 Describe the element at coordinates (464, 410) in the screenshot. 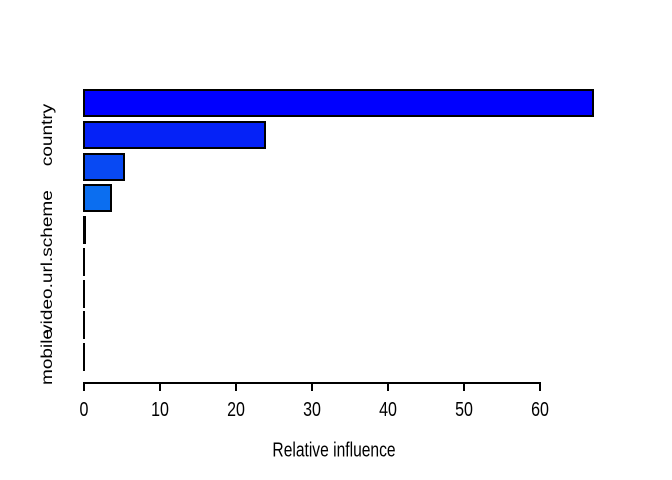

I see `x-axis-tick-label: 50` at that location.